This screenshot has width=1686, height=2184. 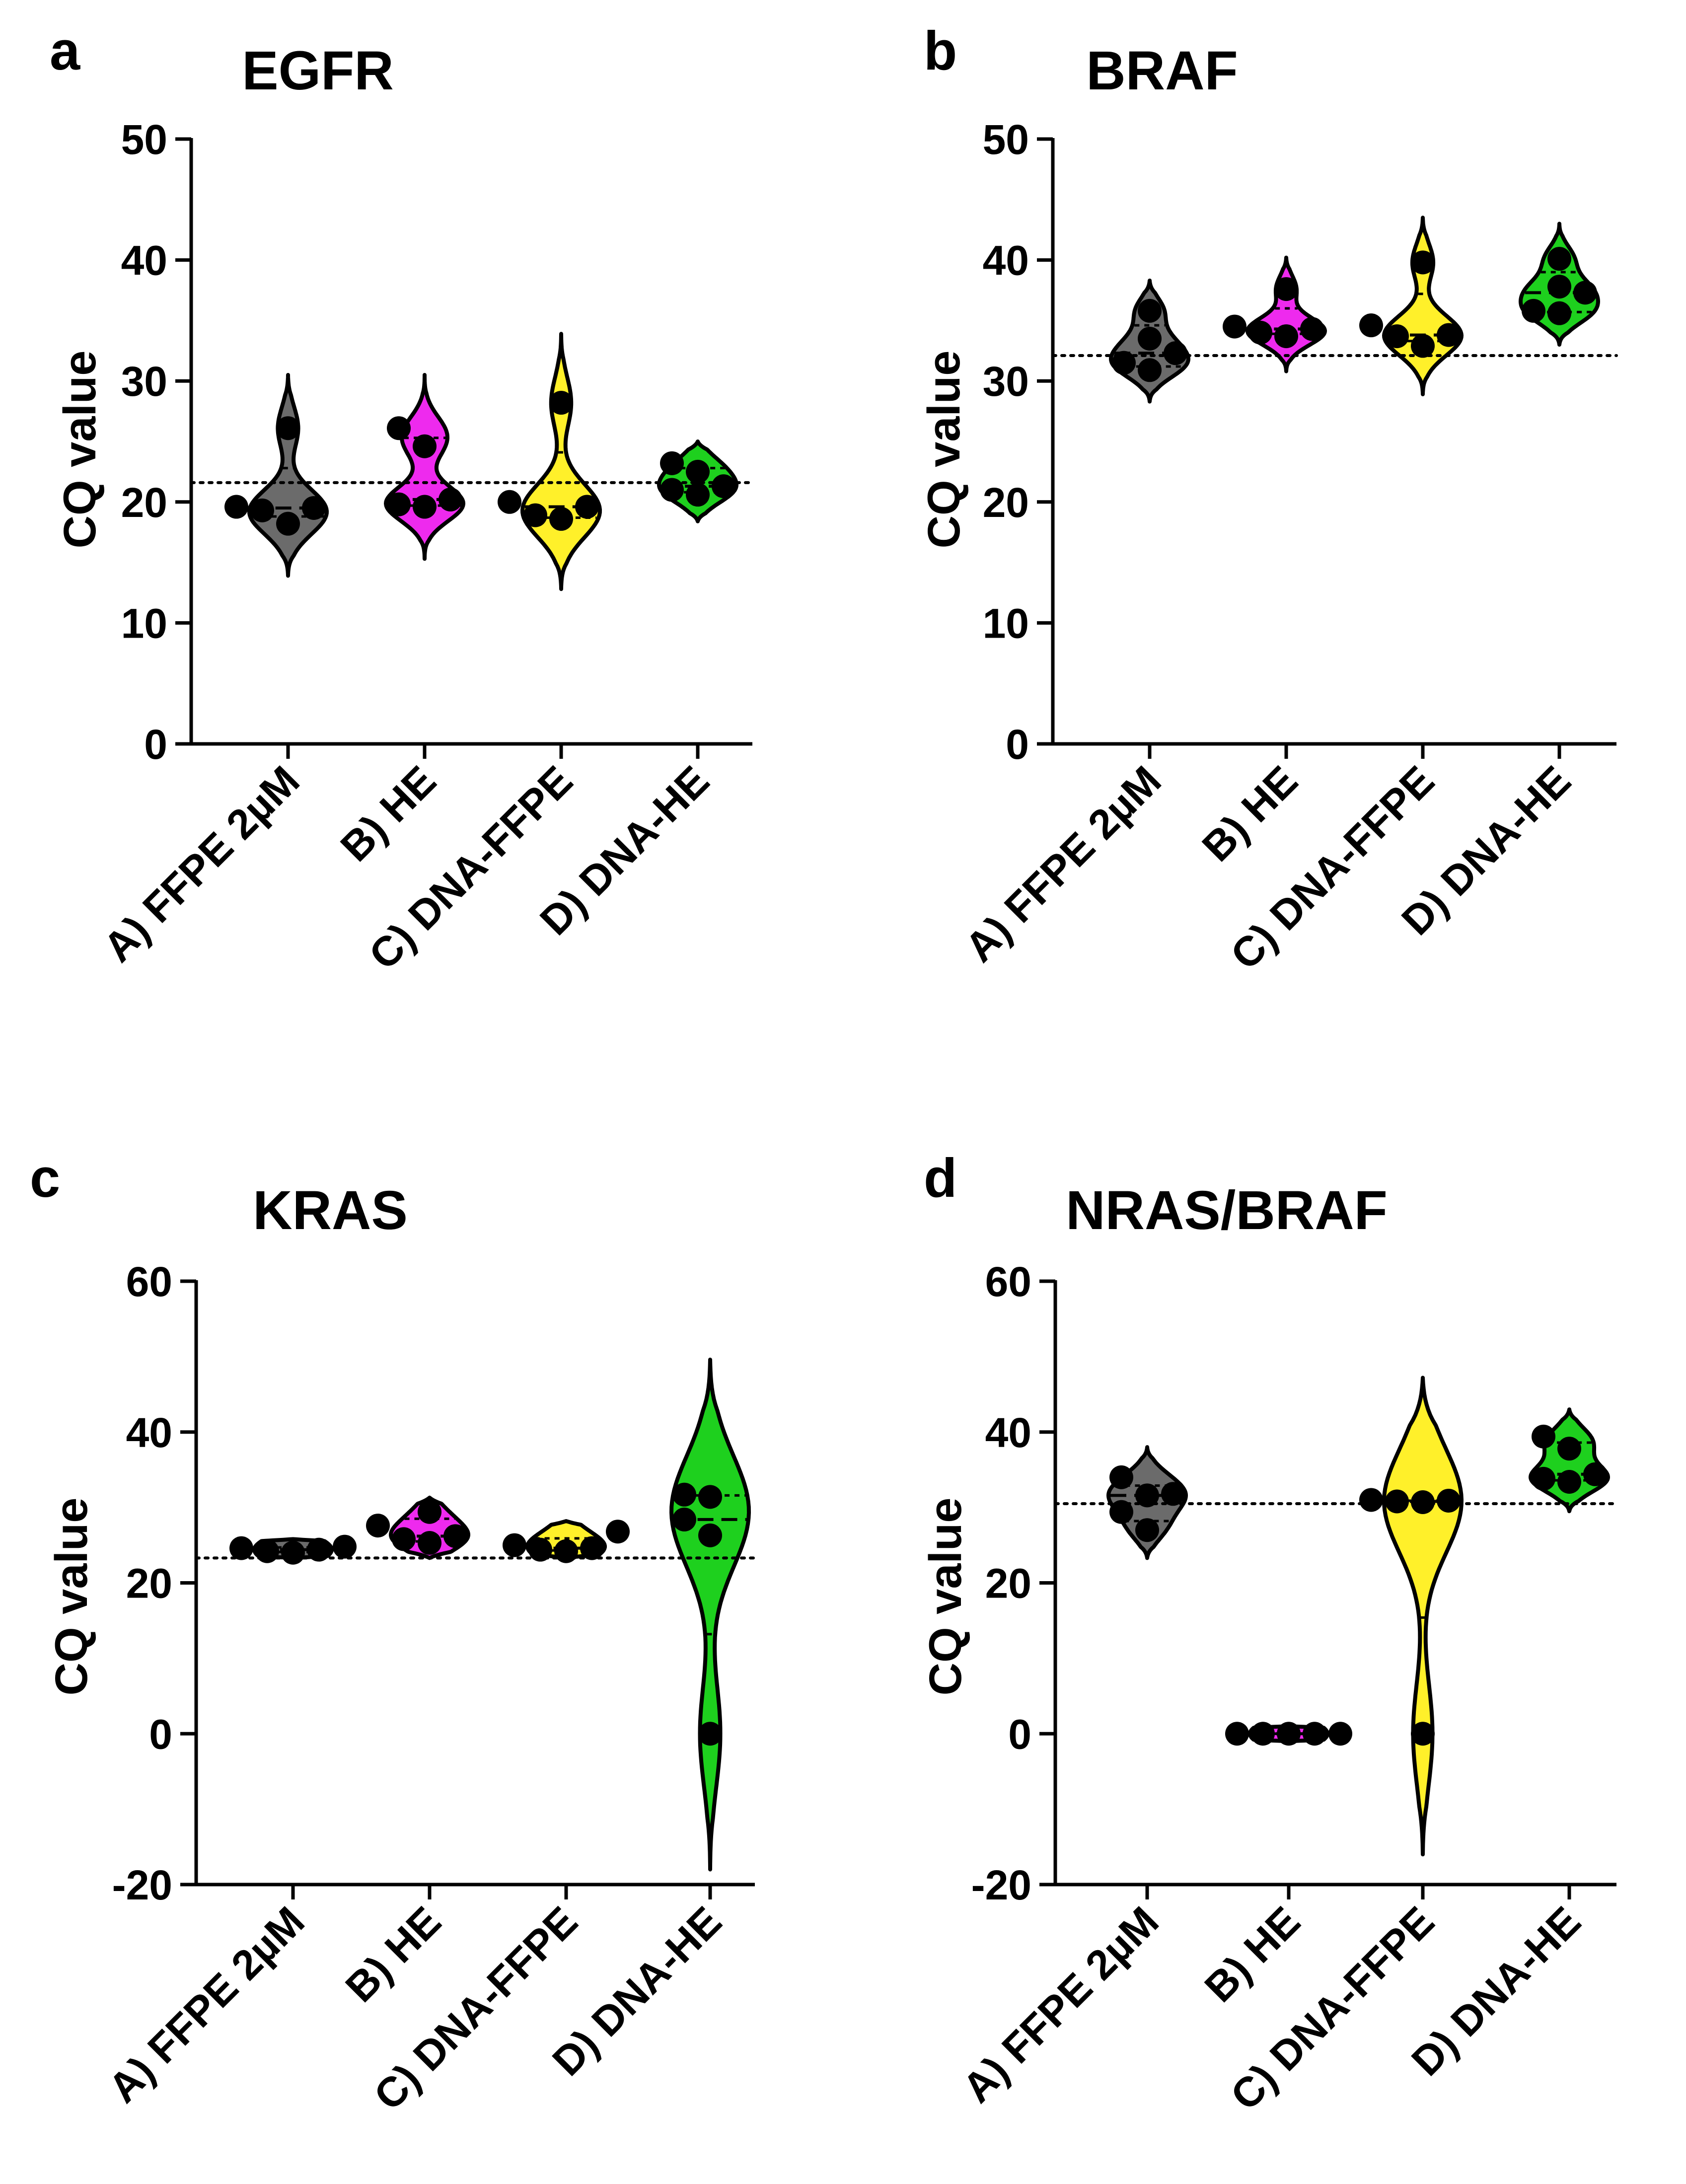 What do you see at coordinates (149, 1433) in the screenshot?
I see `y-tick-label: 40` at bounding box center [149, 1433].